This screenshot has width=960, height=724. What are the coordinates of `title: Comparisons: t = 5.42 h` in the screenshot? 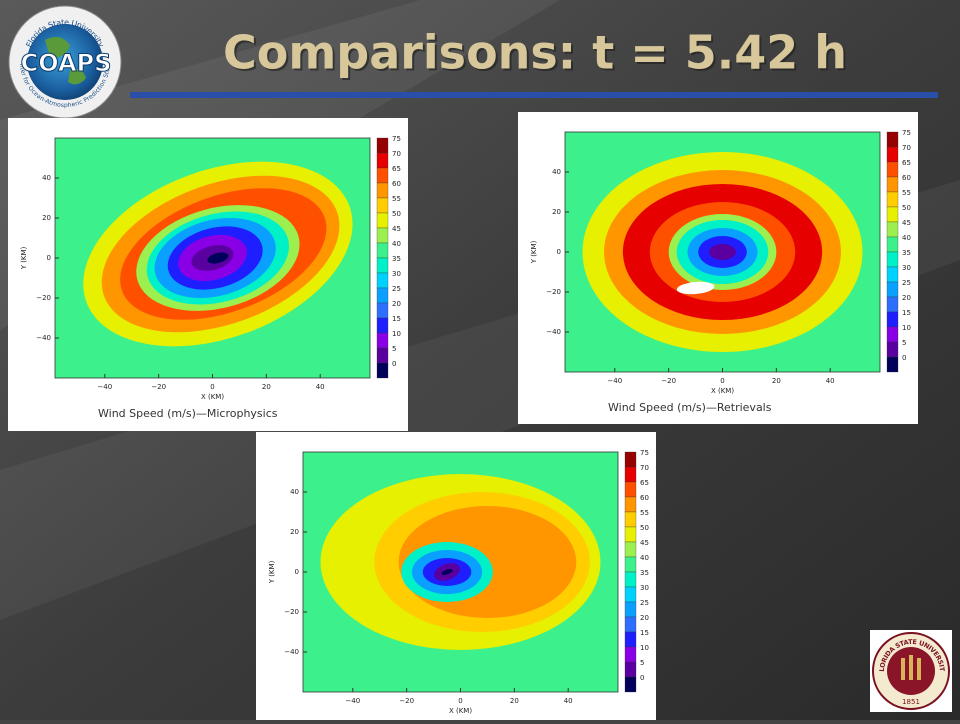 It's located at (535, 53).